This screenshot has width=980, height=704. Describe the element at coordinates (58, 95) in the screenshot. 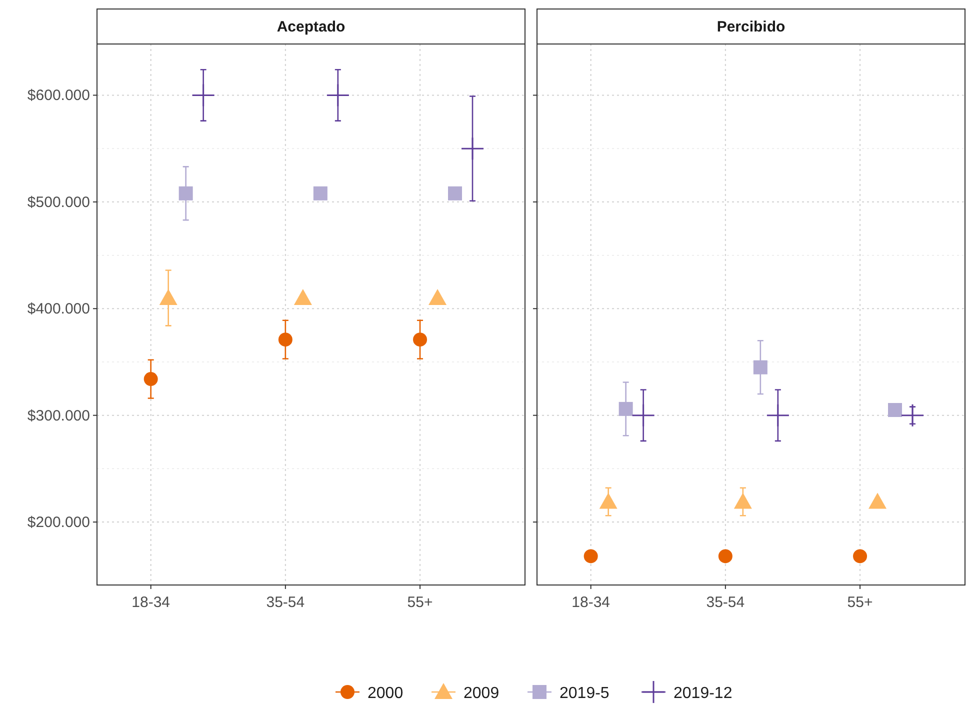

I see `y-tick-label: $600.000` at that location.